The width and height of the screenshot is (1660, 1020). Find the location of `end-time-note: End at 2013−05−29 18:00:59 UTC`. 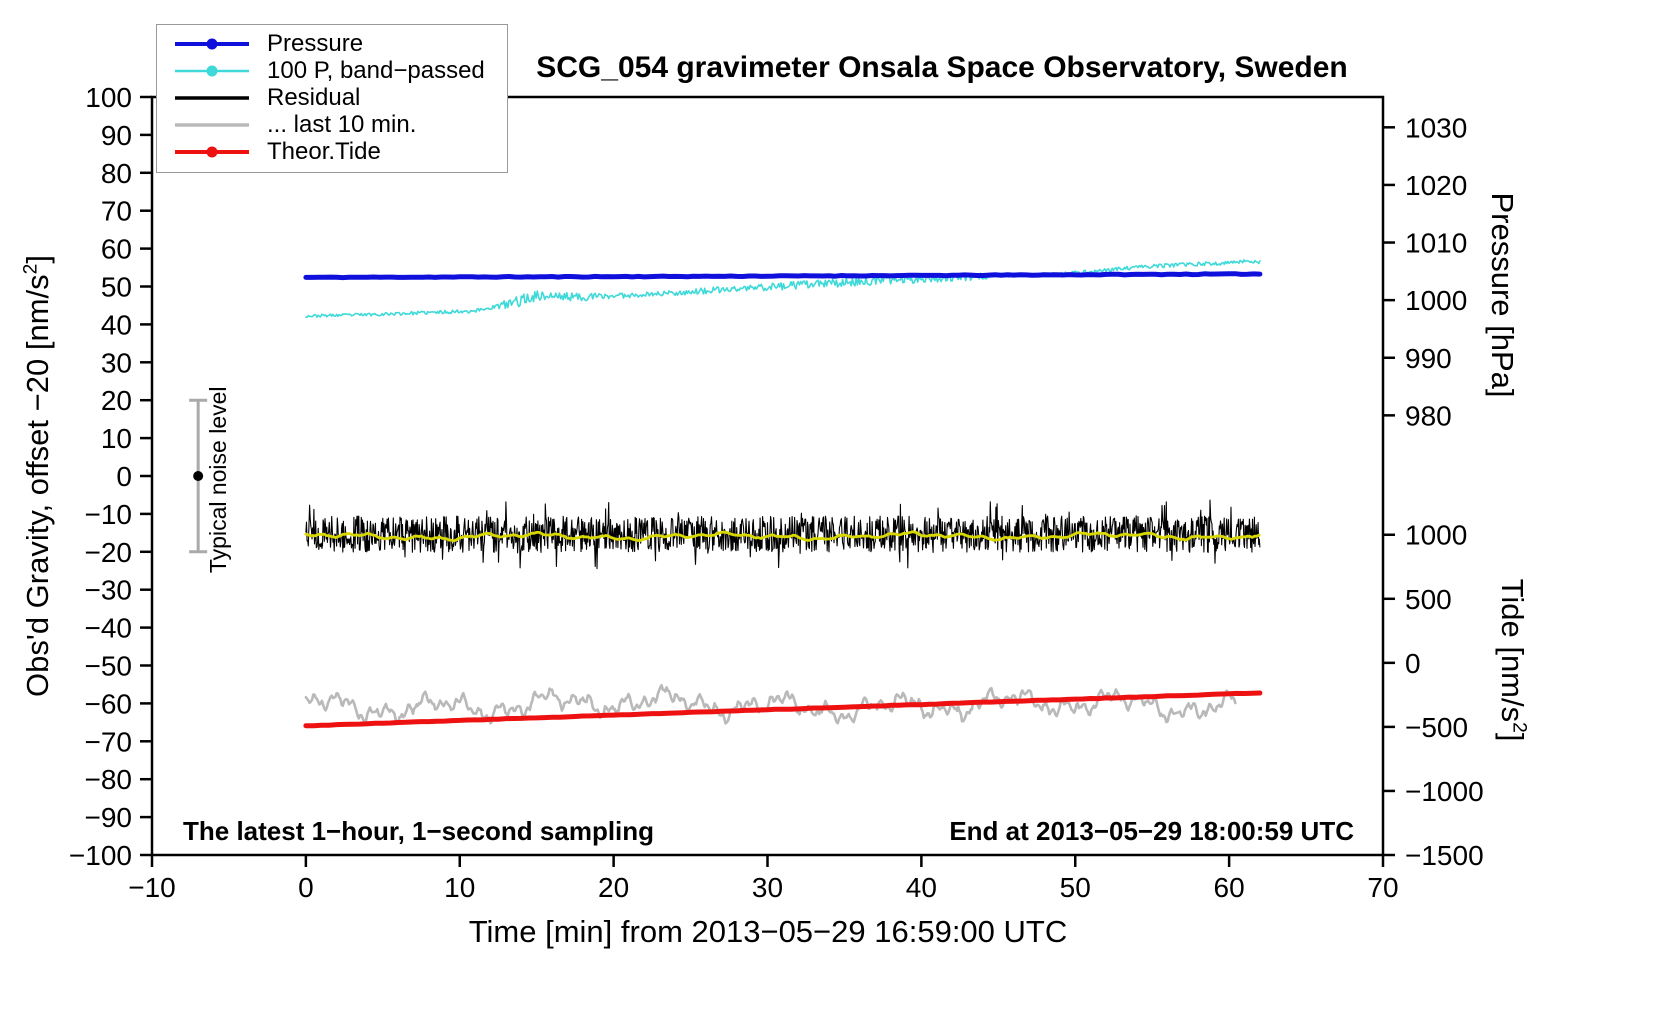

end-time-note: End at 2013−05−29 18:00:59 UTC is located at coordinates (1151, 831).